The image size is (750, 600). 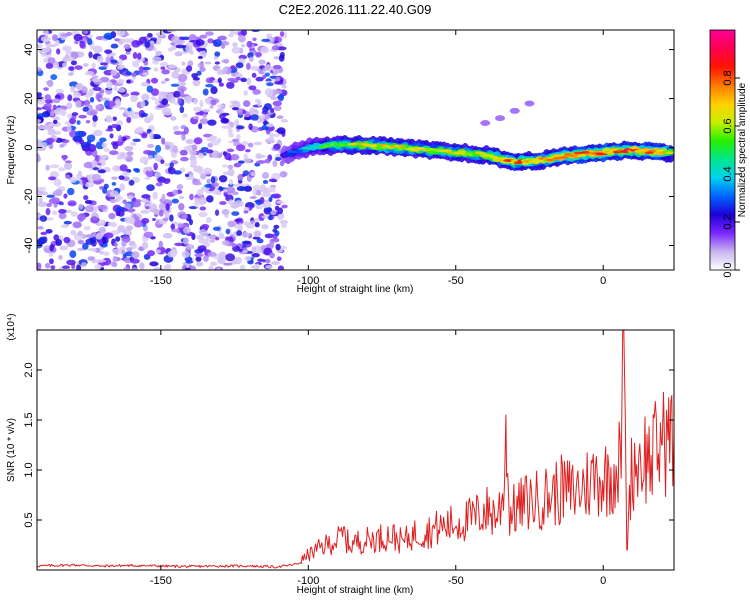 What do you see at coordinates (29, 246) in the screenshot?
I see `y-tick-label: -40` at bounding box center [29, 246].